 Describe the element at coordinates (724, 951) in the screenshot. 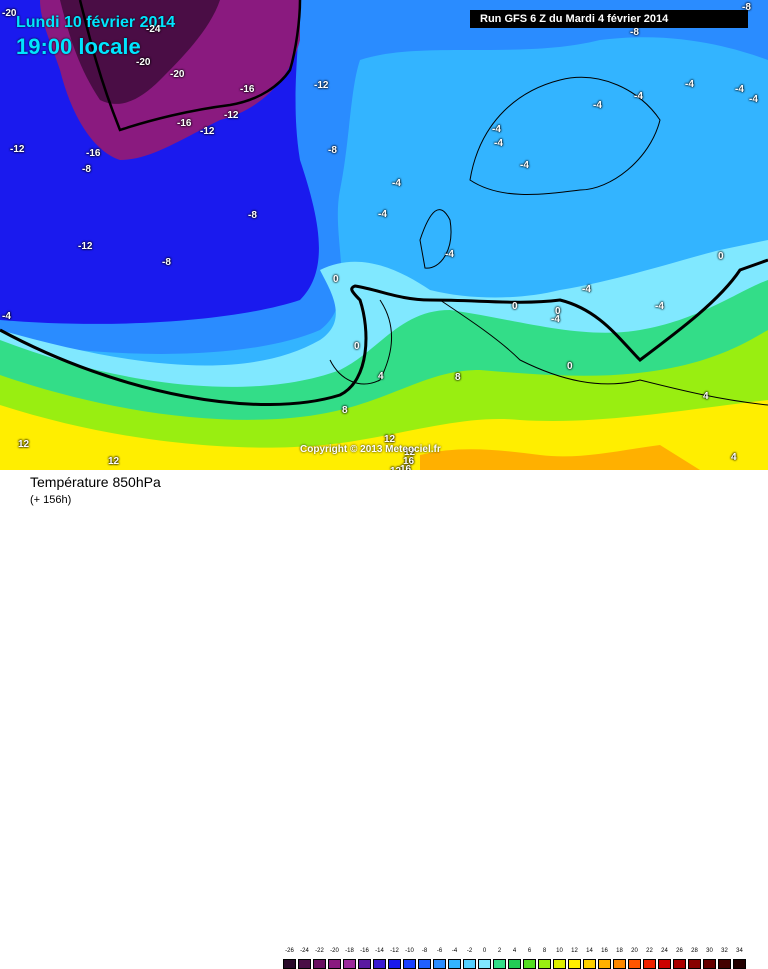

I see `legend-tick: 32` at that location.